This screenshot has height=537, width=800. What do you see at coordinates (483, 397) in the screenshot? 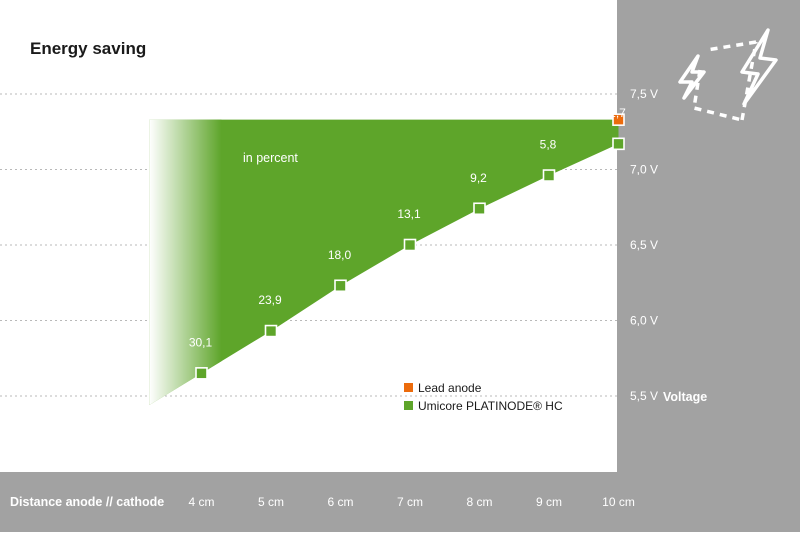
I see `legend: Lead anode Umicore PLATINODE® HC` at bounding box center [483, 397].